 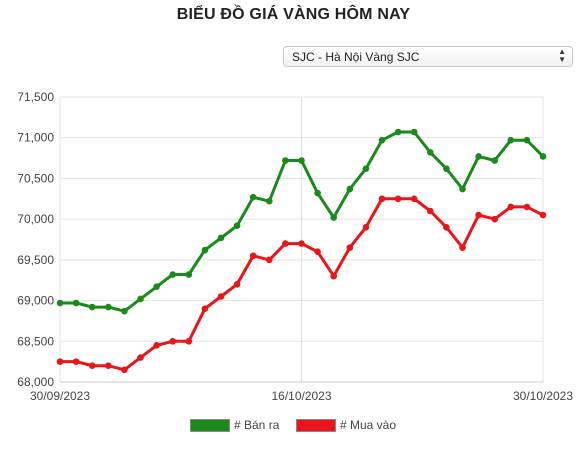 I want to click on y-tick-label: 68,000, so click(x=35, y=382).